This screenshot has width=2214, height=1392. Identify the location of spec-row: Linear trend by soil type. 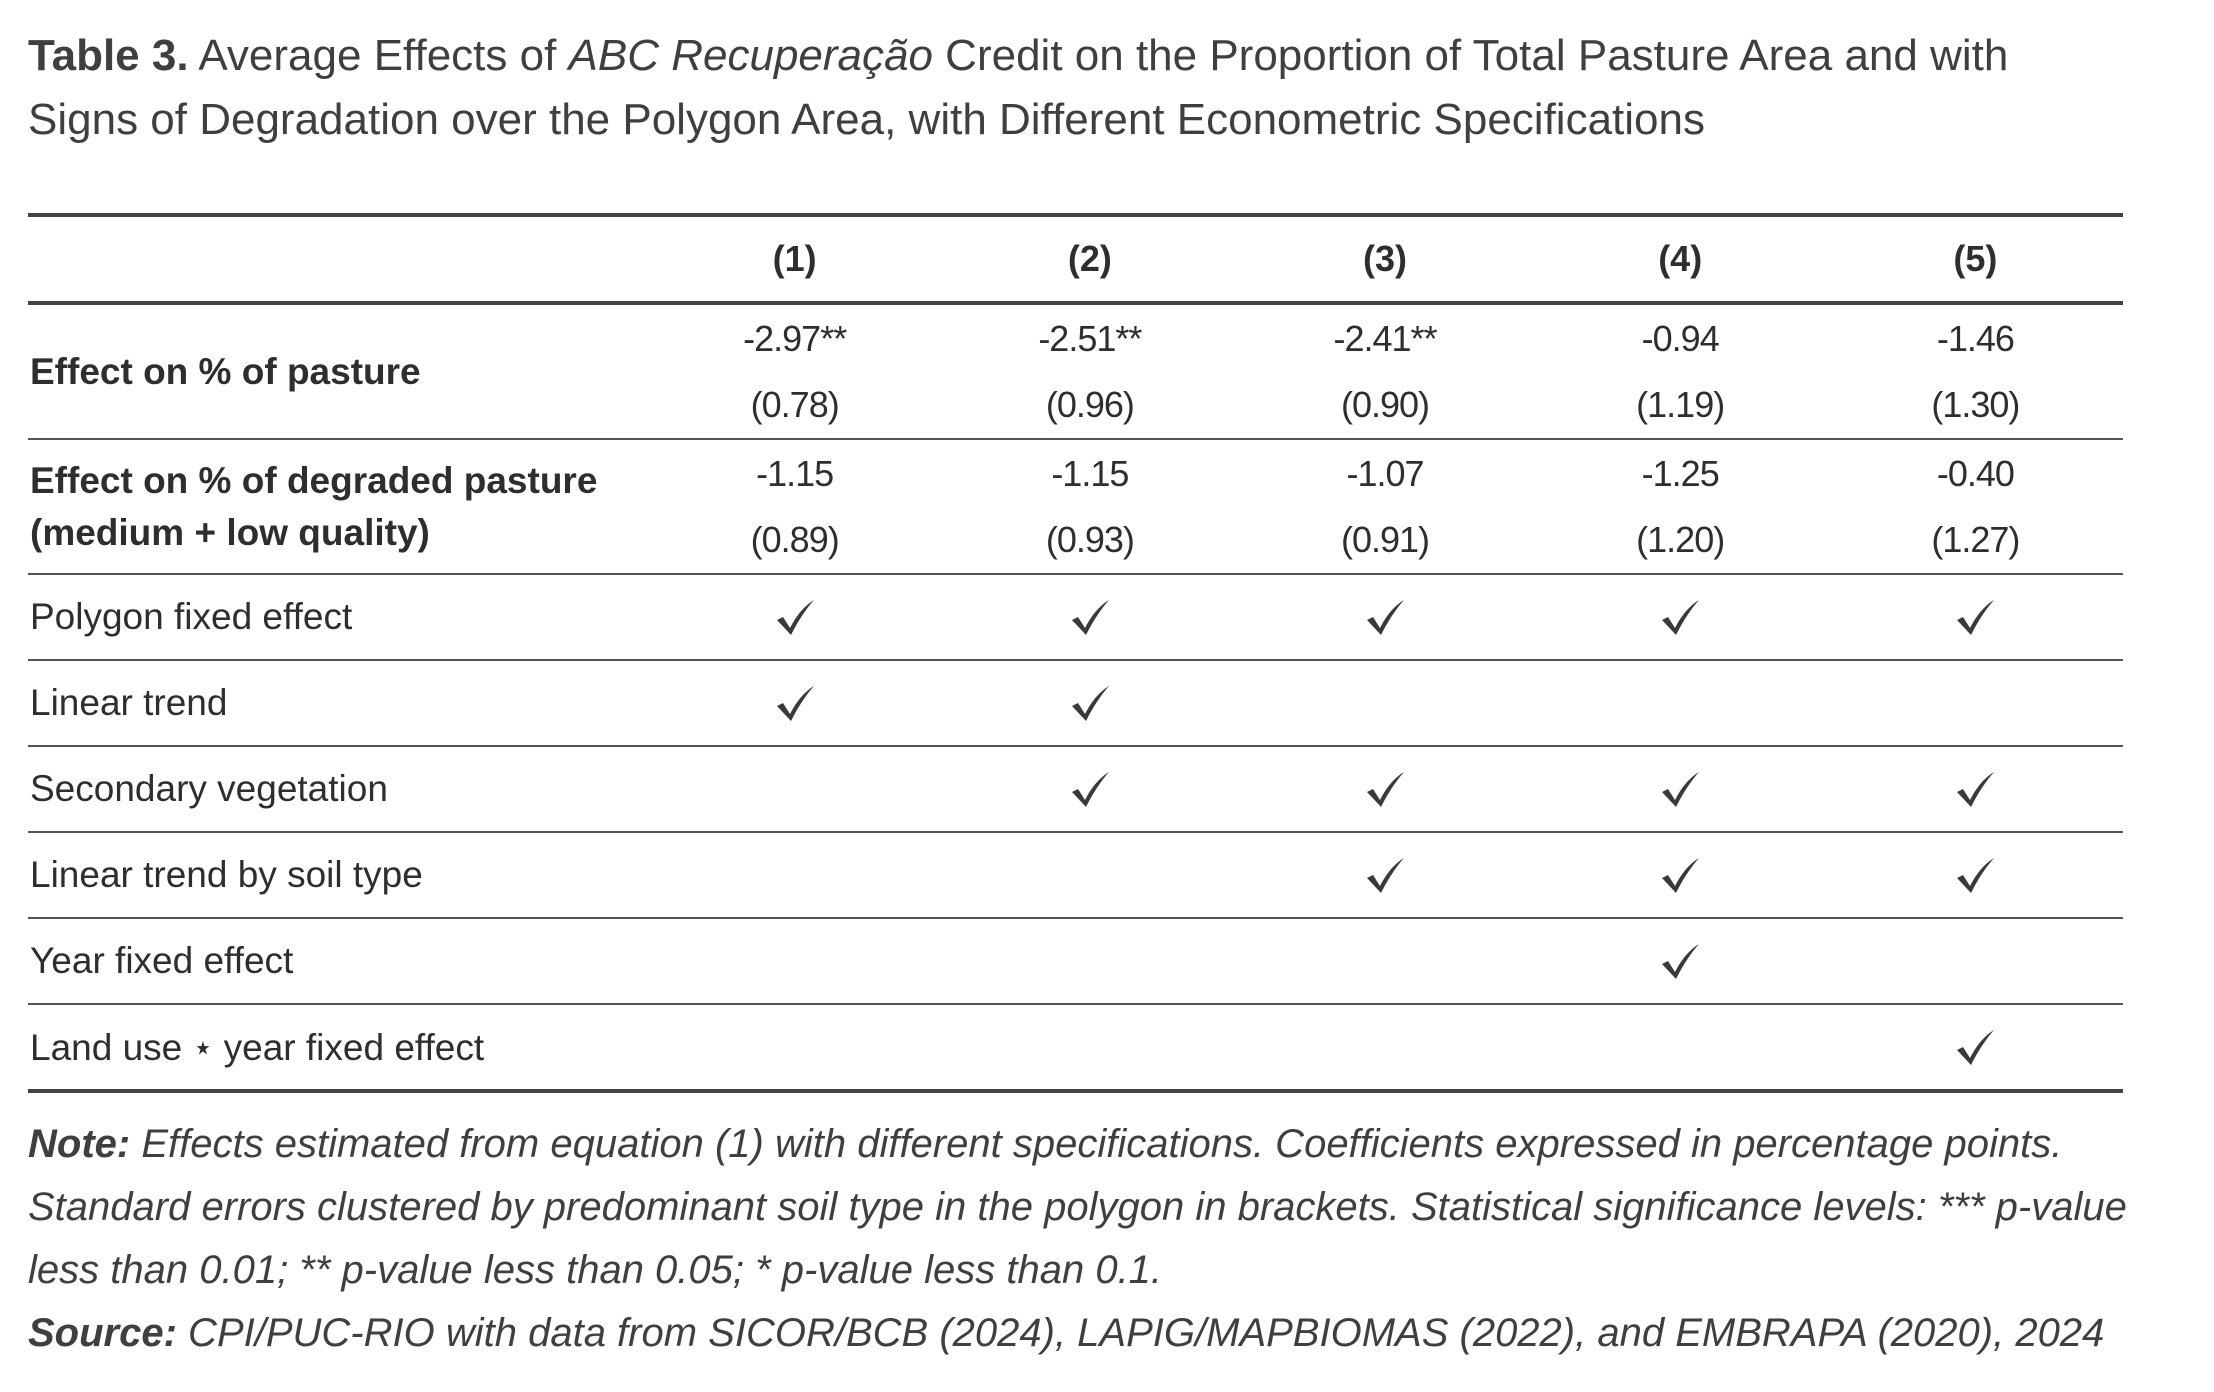
(1075, 875).